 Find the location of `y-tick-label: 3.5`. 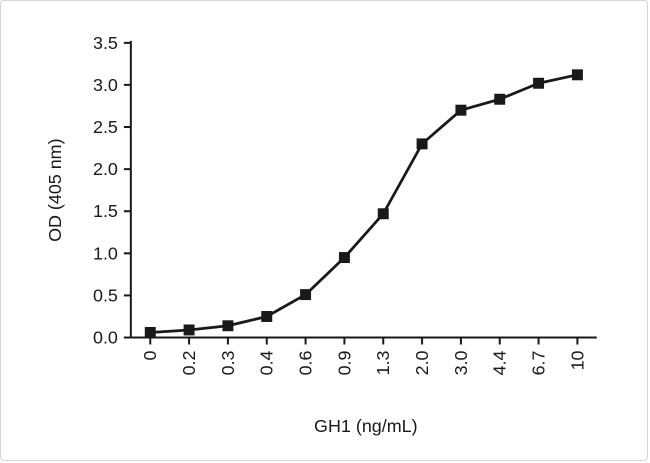

y-tick-label: 3.5 is located at coordinates (105, 43).